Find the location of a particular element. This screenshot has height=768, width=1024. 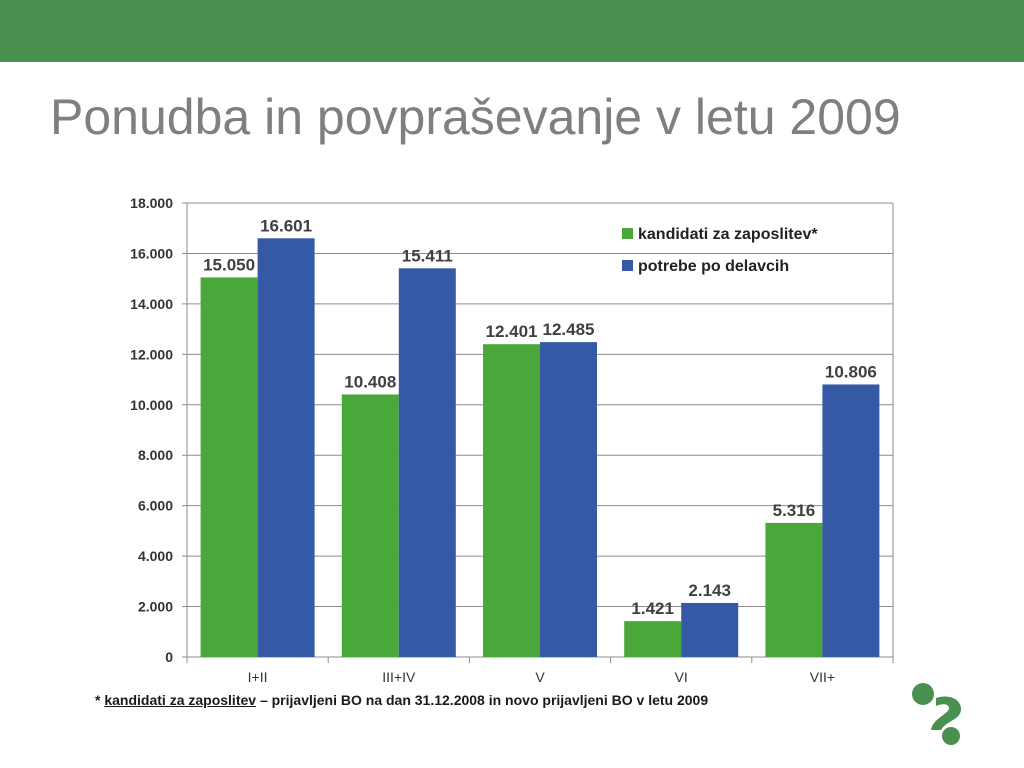

question-mark-logo-icon is located at coordinates (936, 714).